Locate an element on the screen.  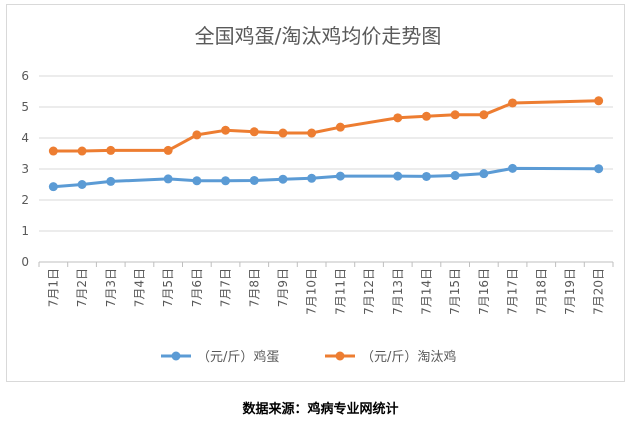
legend-label-2: （元/斤）淘汰鸡 is located at coordinates (408, 357).